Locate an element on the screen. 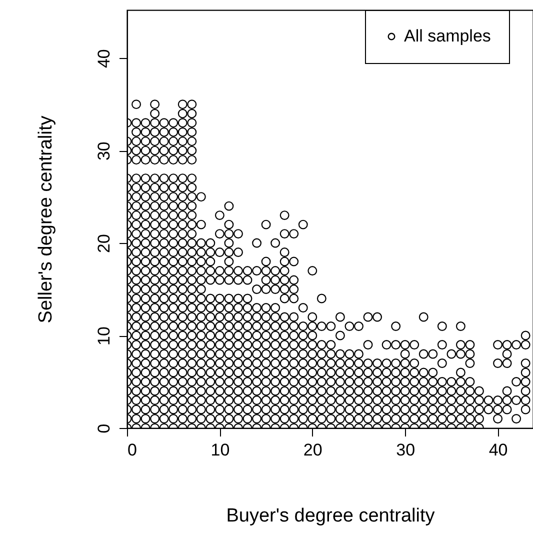 This screenshot has width=533, height=546. y-tick-label: 0 is located at coordinates (104, 429).